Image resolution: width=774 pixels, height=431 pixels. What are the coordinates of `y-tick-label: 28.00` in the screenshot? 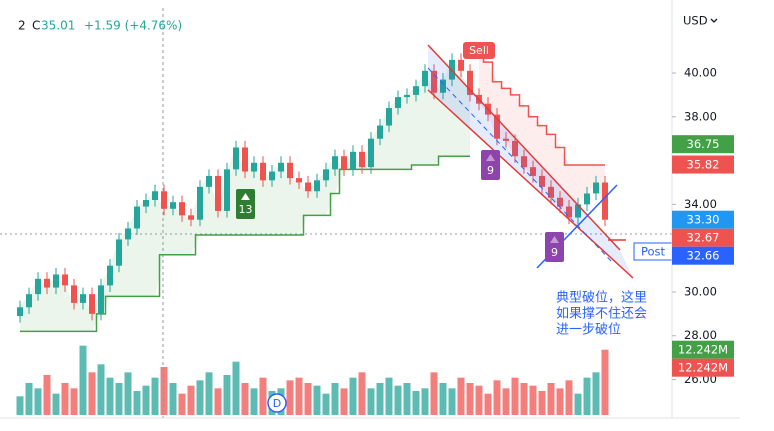 It's located at (700, 335).